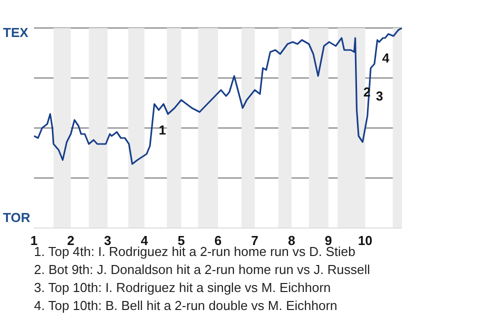  Describe the element at coordinates (202, 270) in the screenshot. I see `text: 2. Bot 9th: J. Donaldson hit a 2-run home run vs J. Russell` at that location.